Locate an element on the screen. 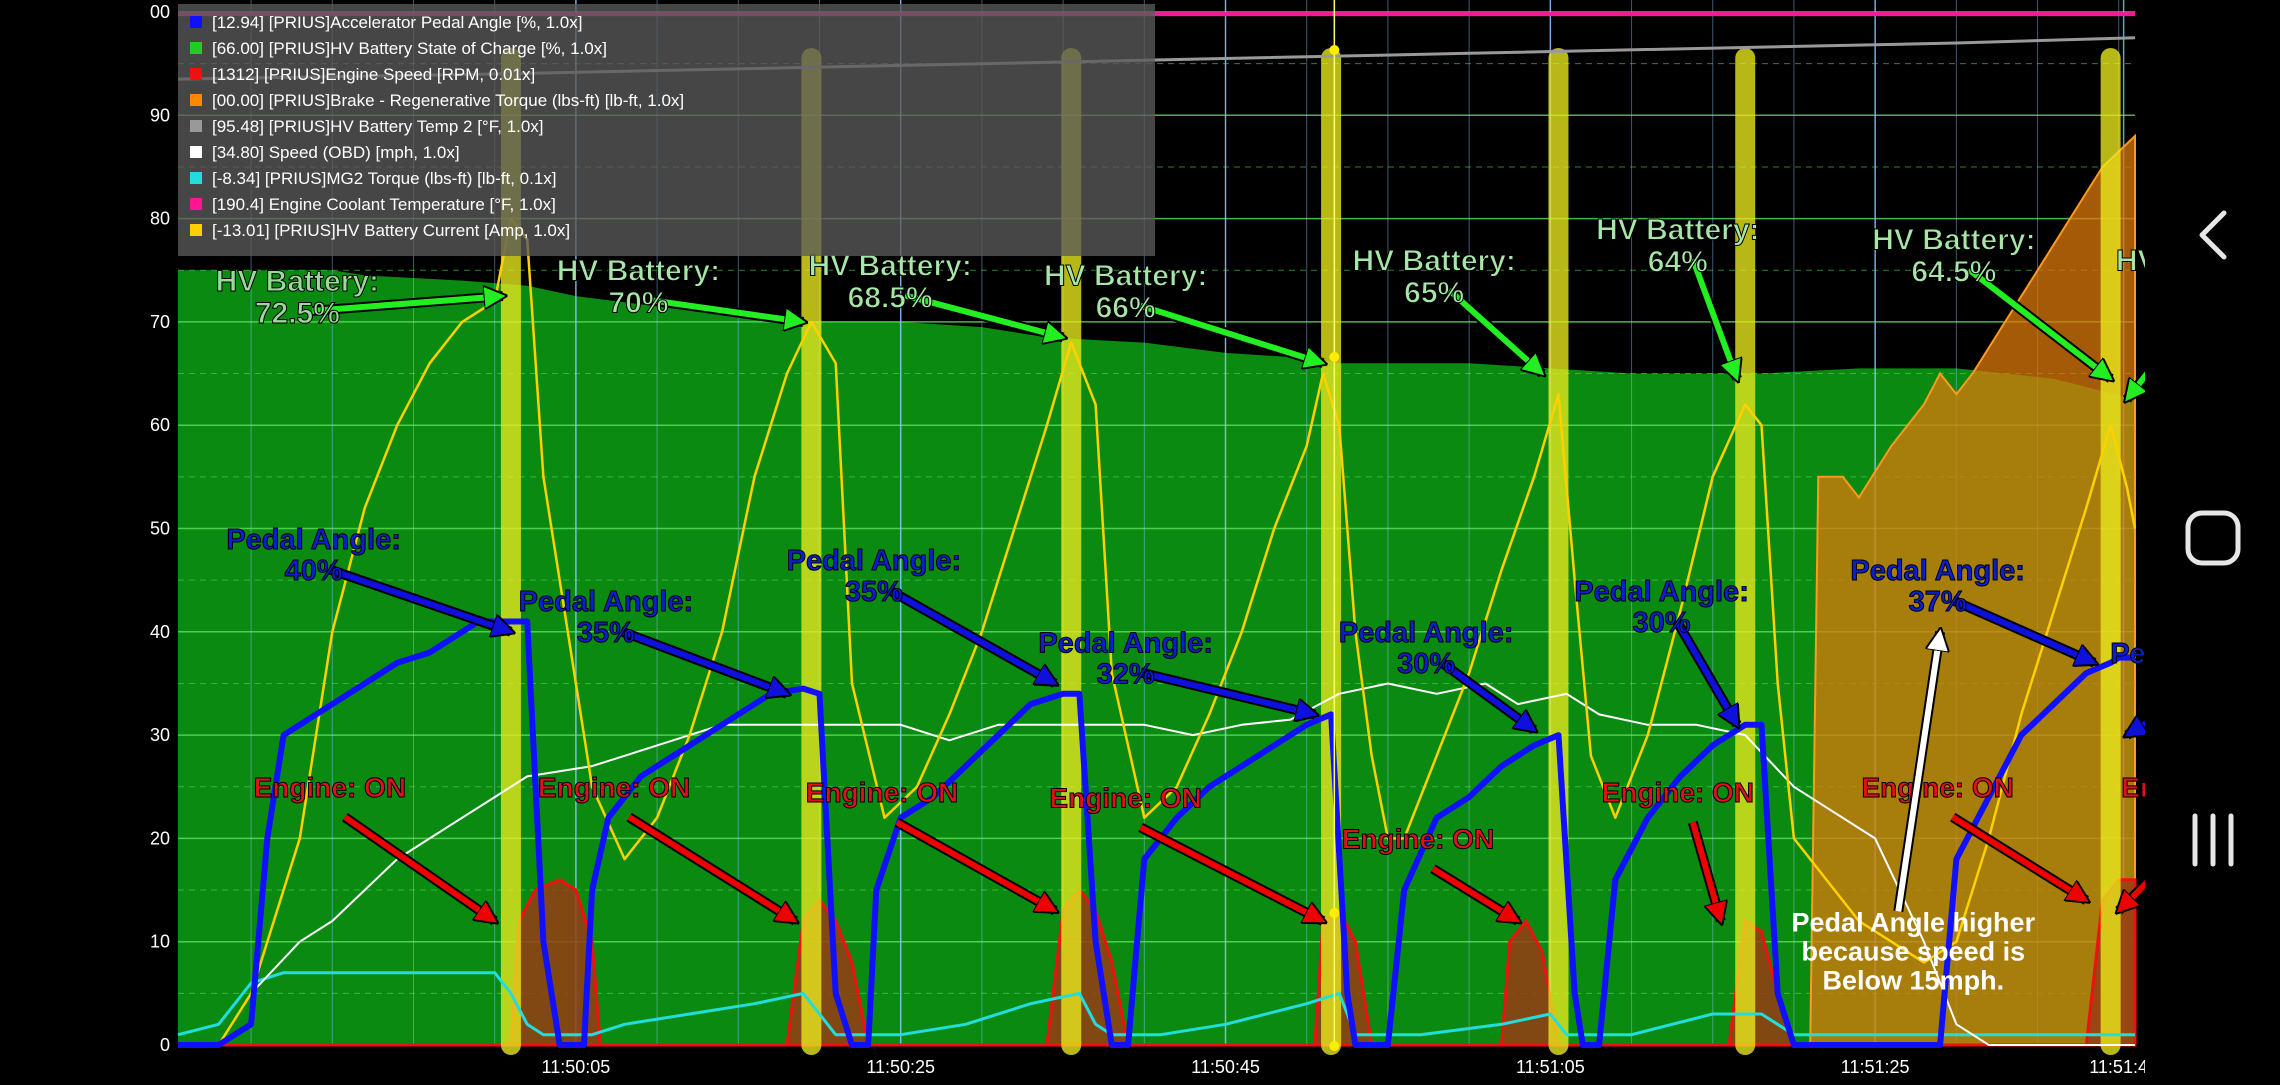  annotation-line: 66% is located at coordinates (1126, 308).